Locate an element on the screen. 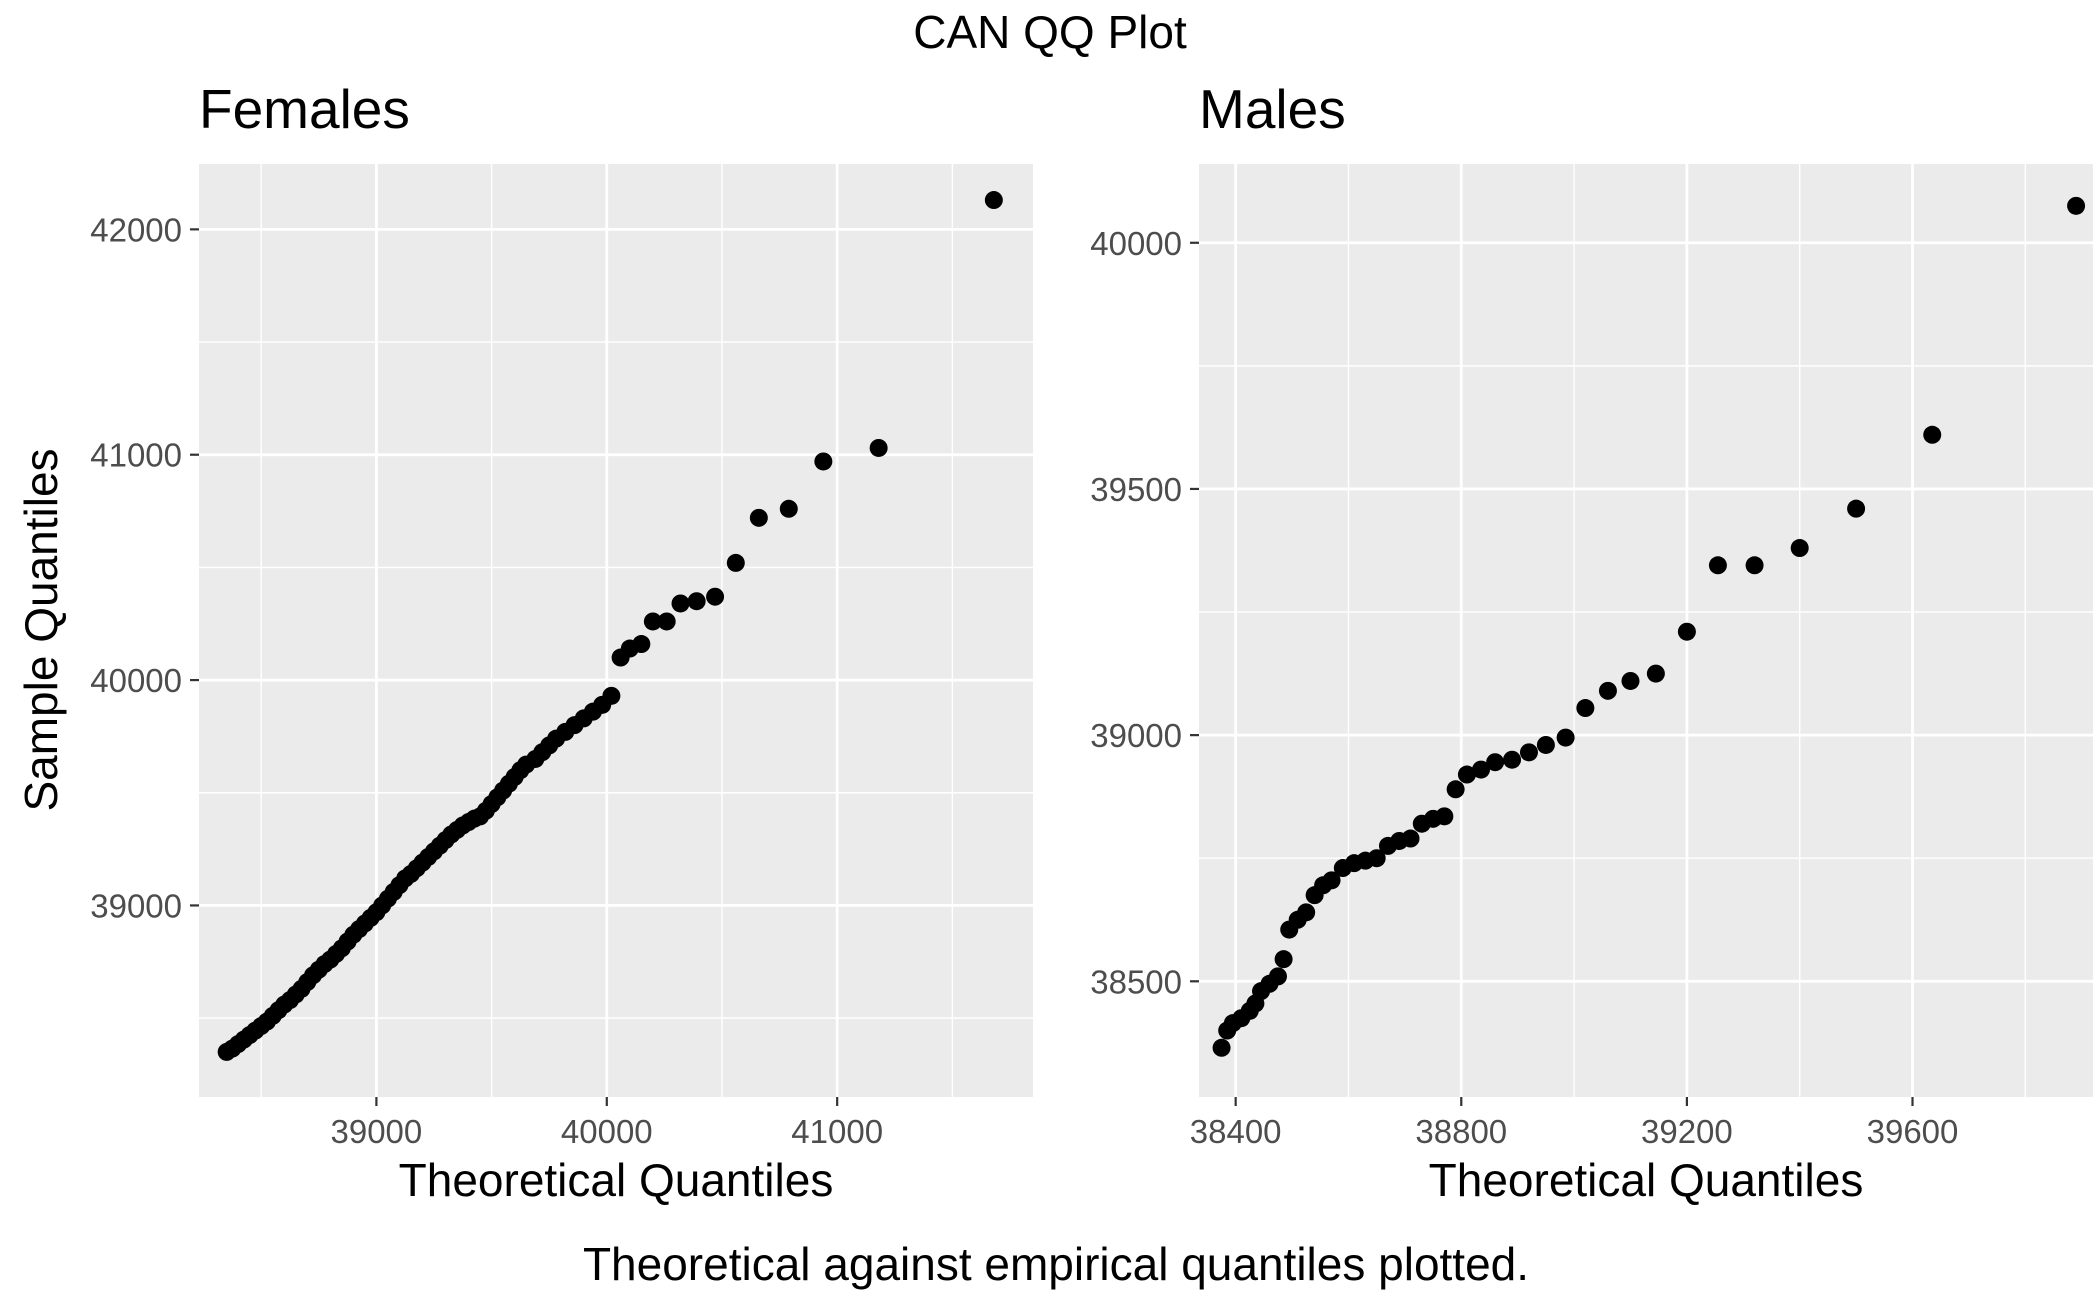 The image size is (2100, 1290). females-y-tick-label: 42000 is located at coordinates (136, 229).